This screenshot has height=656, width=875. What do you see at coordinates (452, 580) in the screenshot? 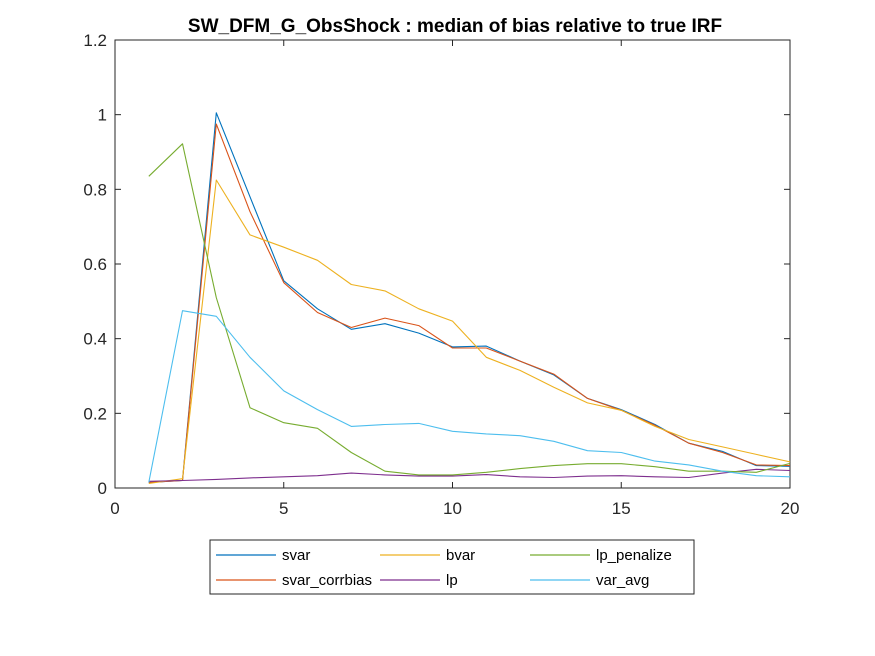
I see `legend-label-lp: lp` at bounding box center [452, 580].